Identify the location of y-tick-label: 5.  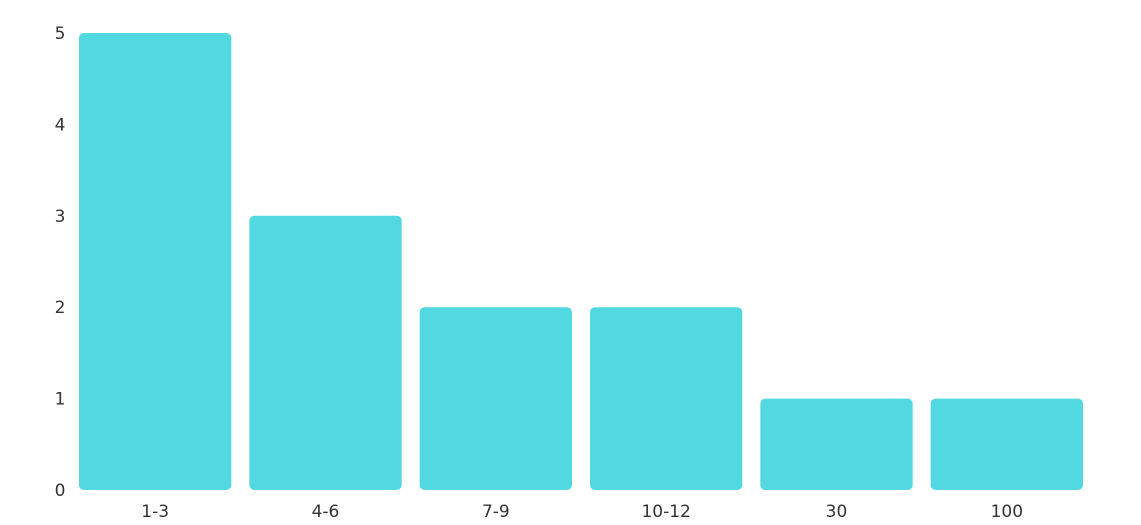
(60, 34).